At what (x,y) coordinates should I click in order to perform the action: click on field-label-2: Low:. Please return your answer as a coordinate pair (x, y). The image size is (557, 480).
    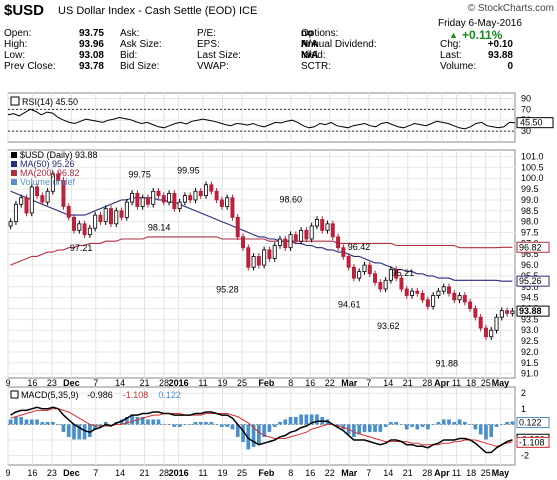
    Looking at the image, I should click on (15, 55).